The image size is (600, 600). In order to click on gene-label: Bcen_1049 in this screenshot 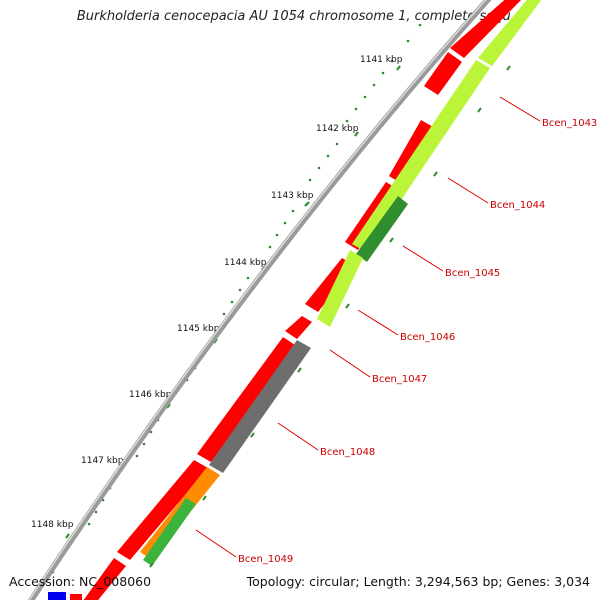, I will do `click(265, 559)`.